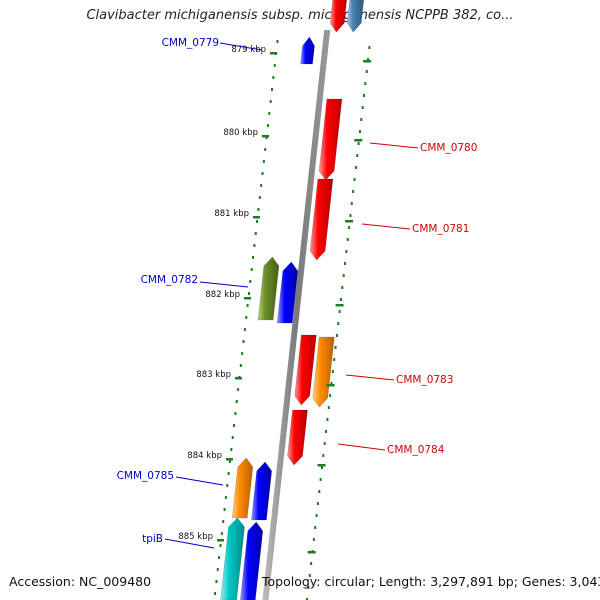 The width and height of the screenshot is (600, 600). Describe the element at coordinates (268, 288) in the screenshot. I see `gene-feature-olive-forward` at that location.